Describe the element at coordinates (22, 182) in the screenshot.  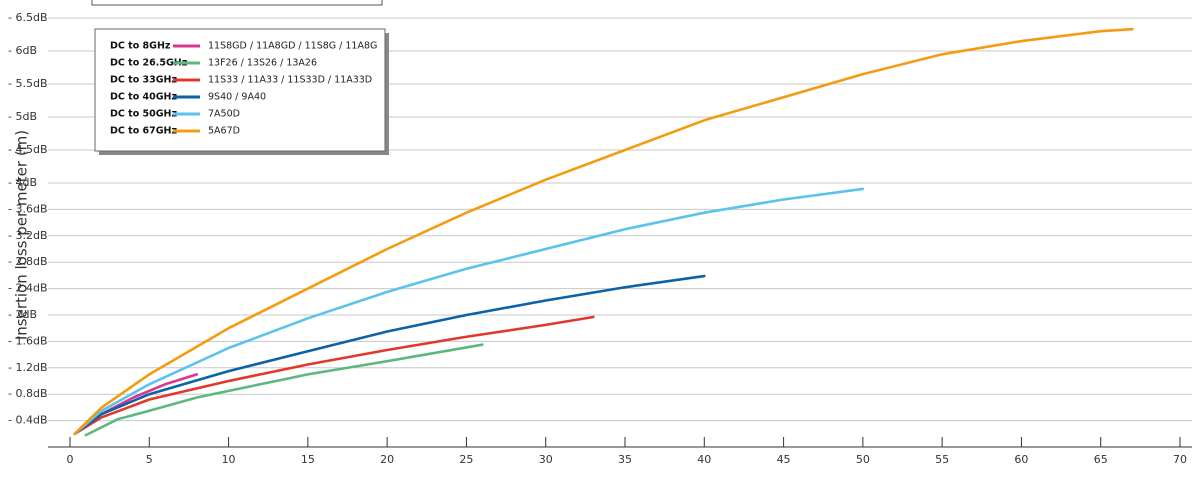
I see `y-tick-label: - 4dB` at that location.